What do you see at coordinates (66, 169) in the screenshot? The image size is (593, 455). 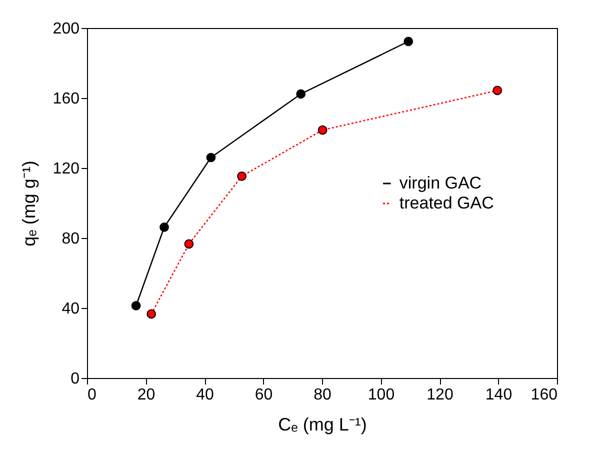 I see `y-tick-label: 120` at bounding box center [66, 169].